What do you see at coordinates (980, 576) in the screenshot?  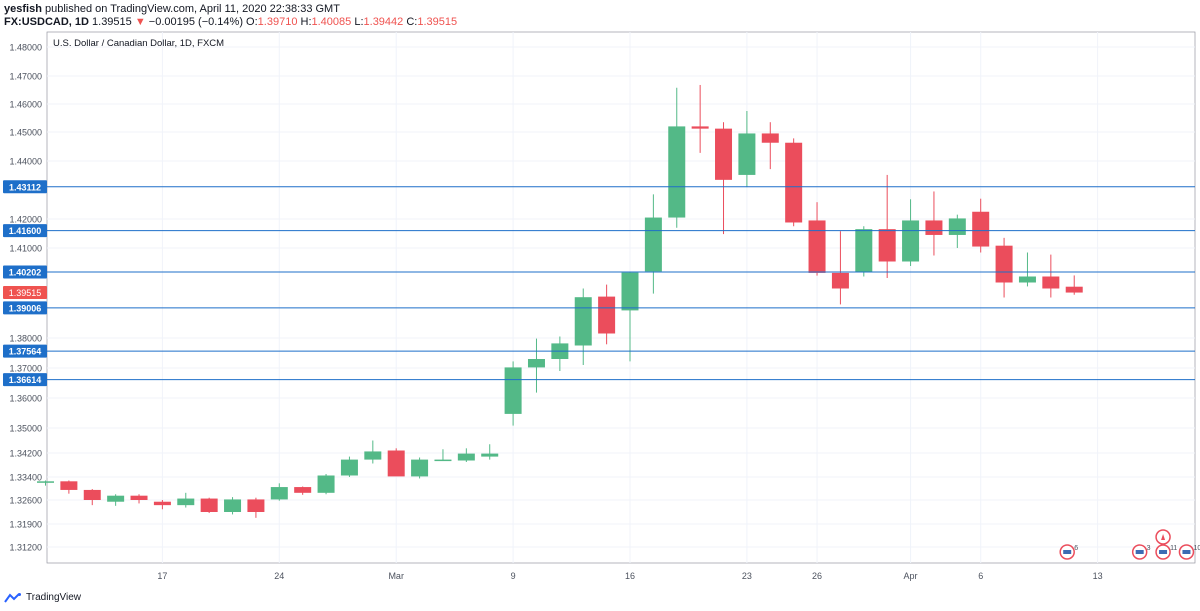 I see `x-tick-label: 6` at bounding box center [980, 576].